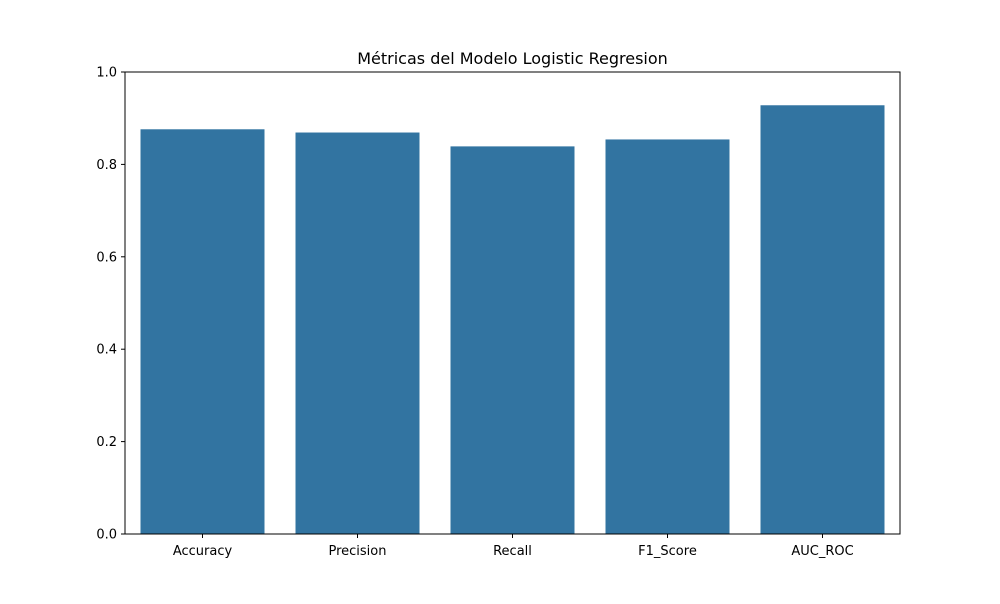 The height and width of the screenshot is (604, 1000). What do you see at coordinates (512, 340) in the screenshot?
I see `bar-recall` at bounding box center [512, 340].